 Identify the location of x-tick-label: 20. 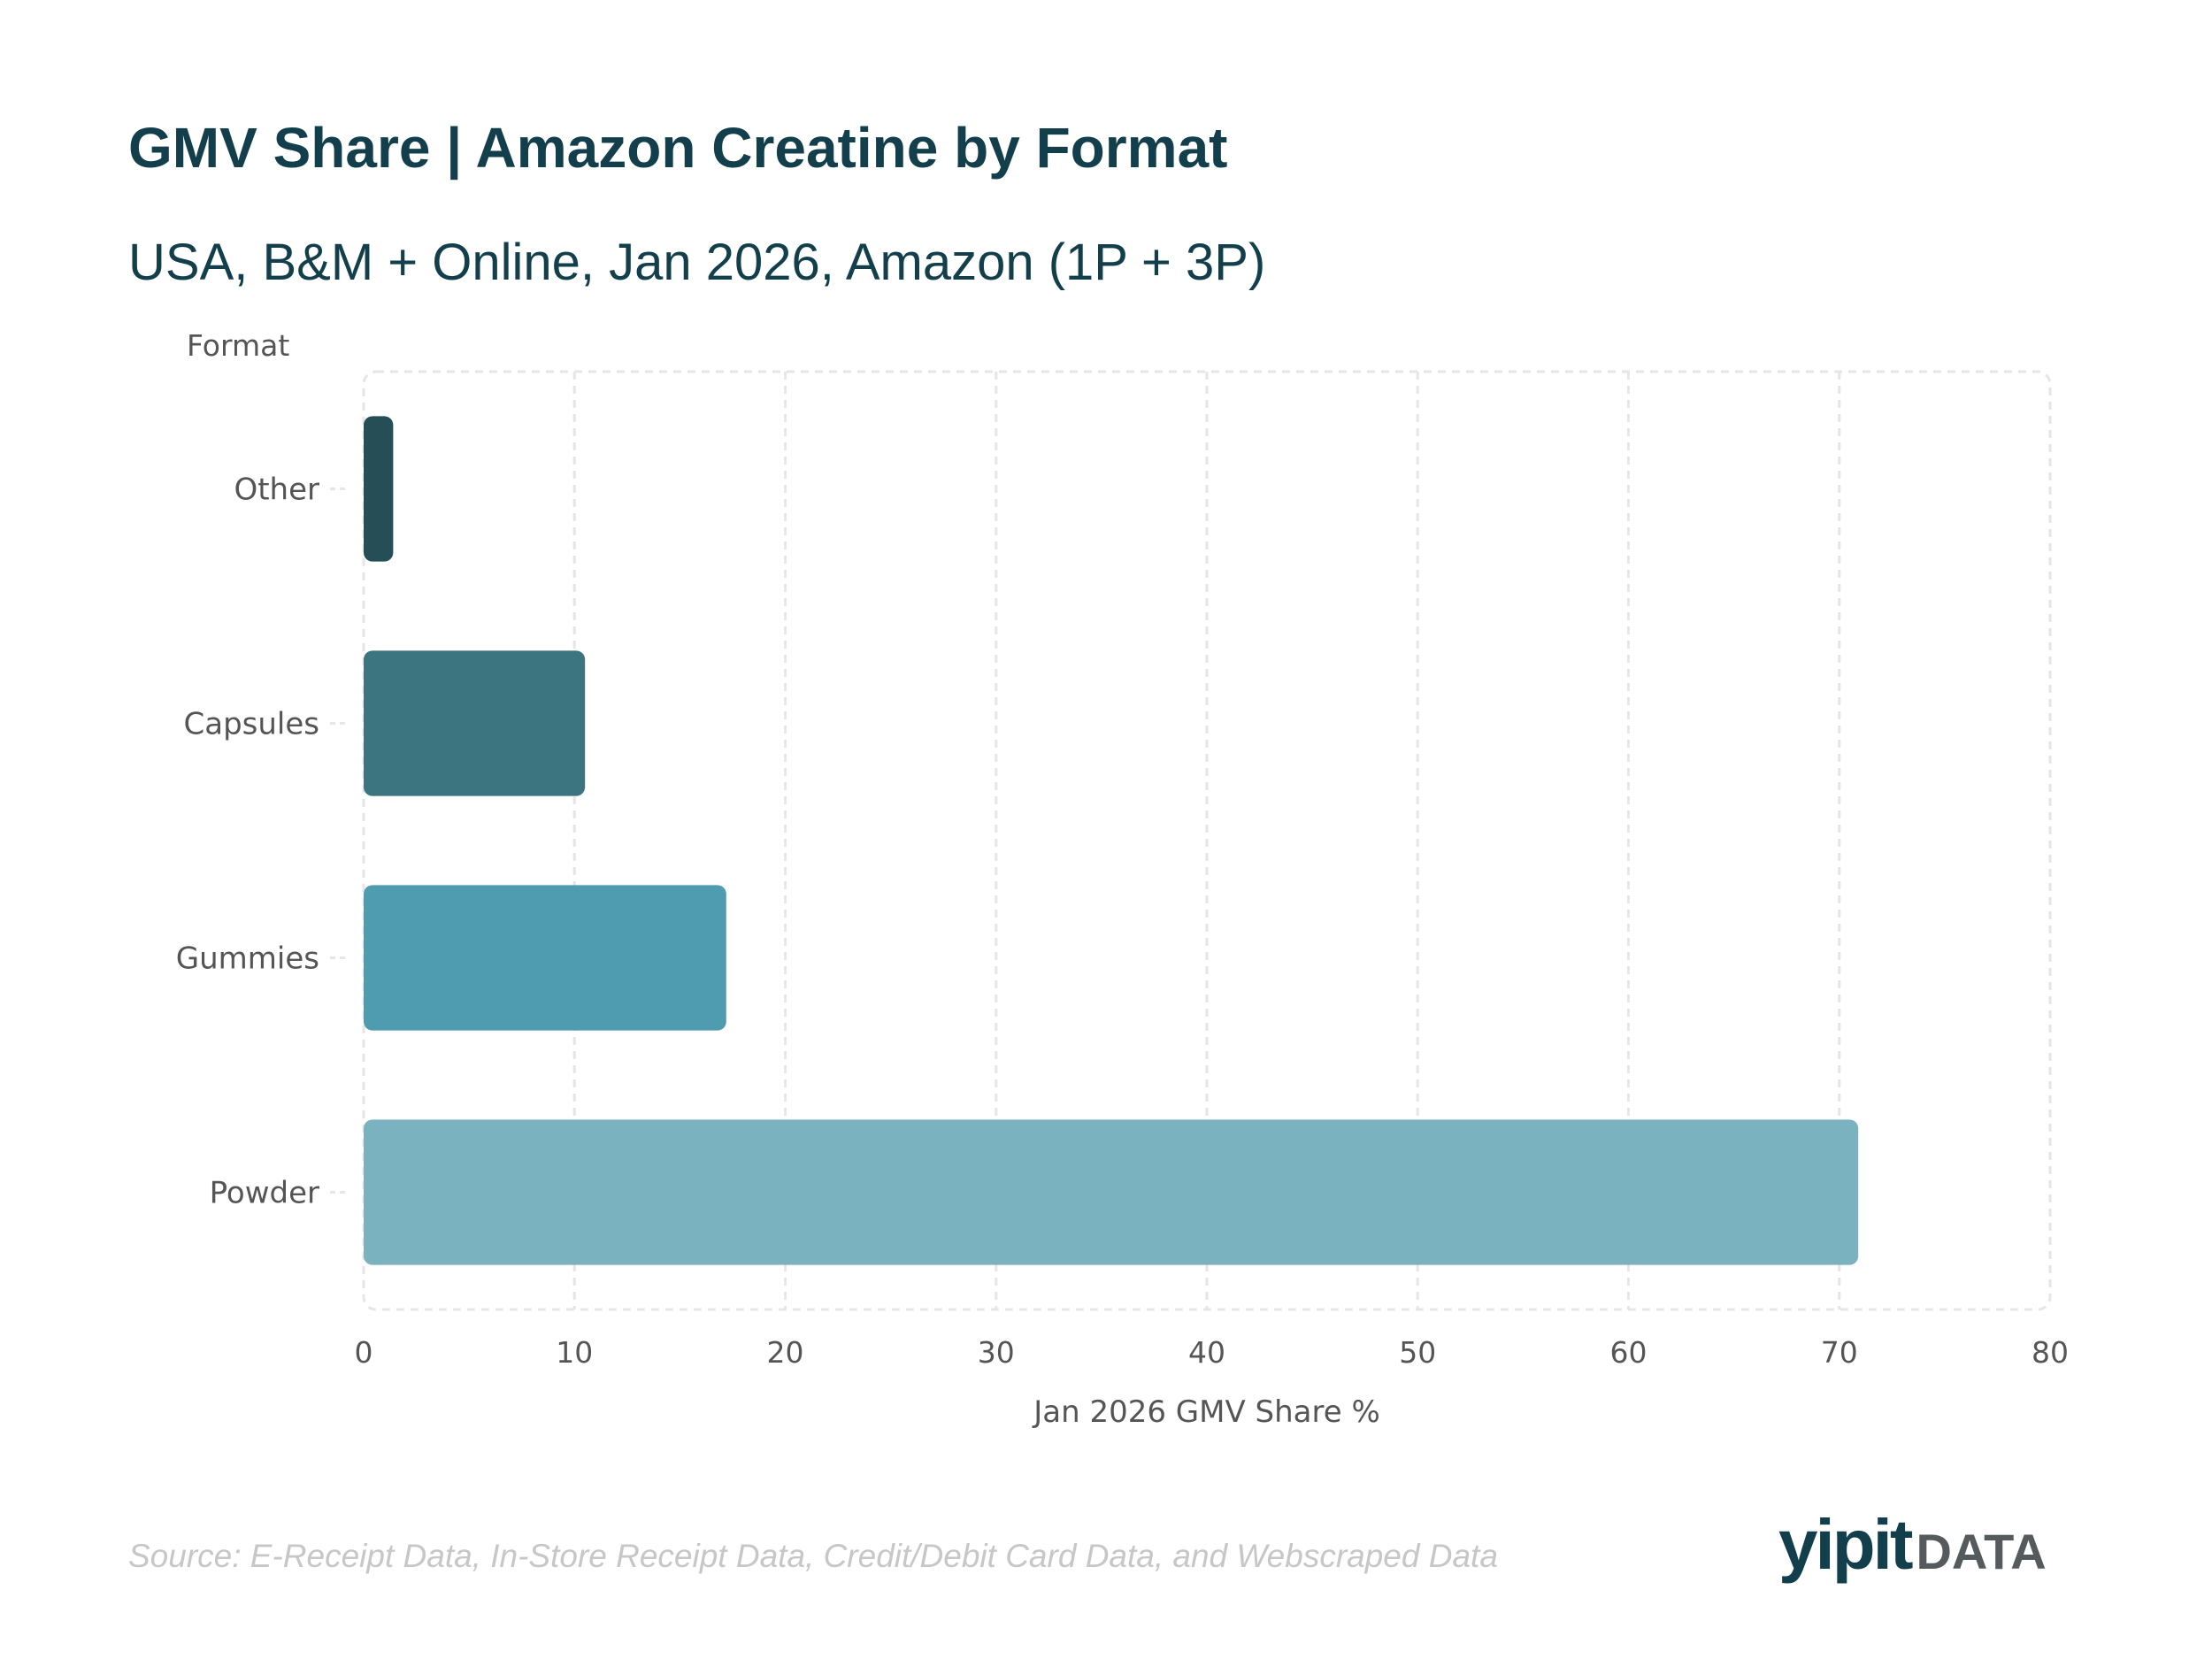
(786, 1352).